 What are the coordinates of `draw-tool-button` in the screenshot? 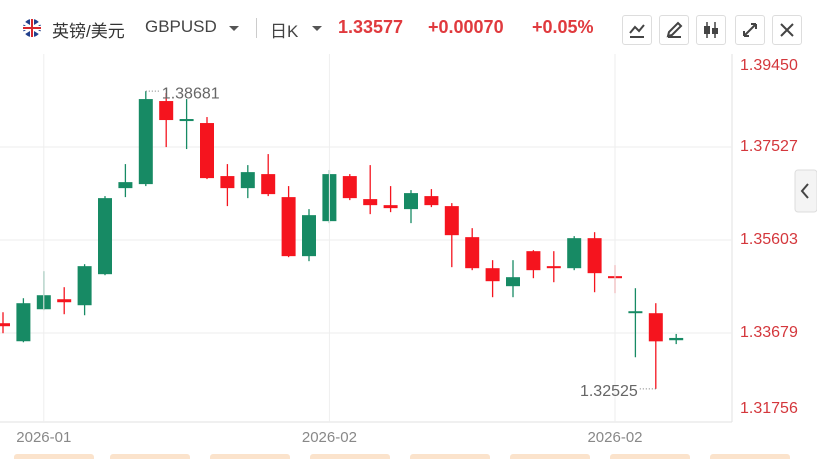 It's located at (674, 30).